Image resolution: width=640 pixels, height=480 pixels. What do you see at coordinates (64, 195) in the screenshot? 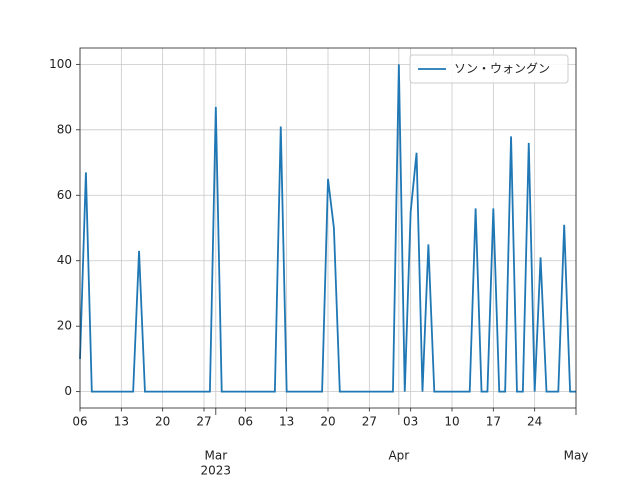
I see `y-tick-label: 60` at bounding box center [64, 195].